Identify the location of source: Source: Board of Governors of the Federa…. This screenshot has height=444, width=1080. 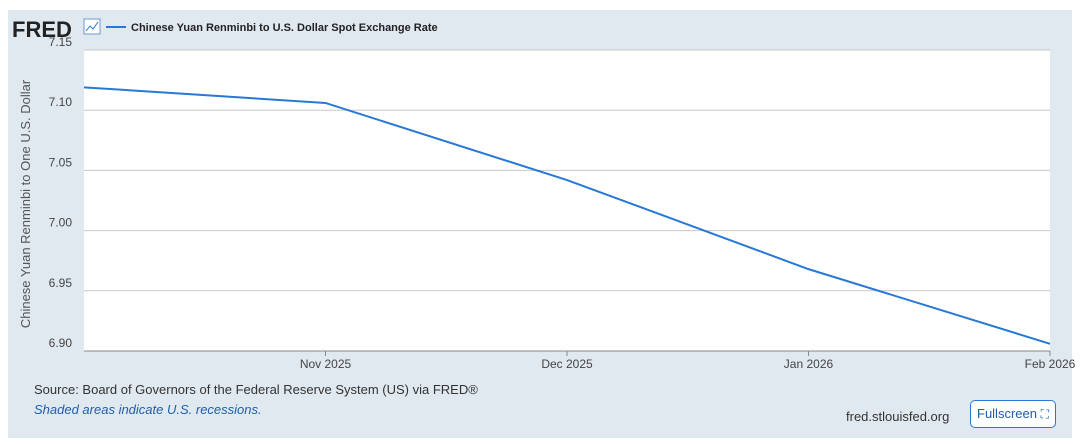
(256, 389).